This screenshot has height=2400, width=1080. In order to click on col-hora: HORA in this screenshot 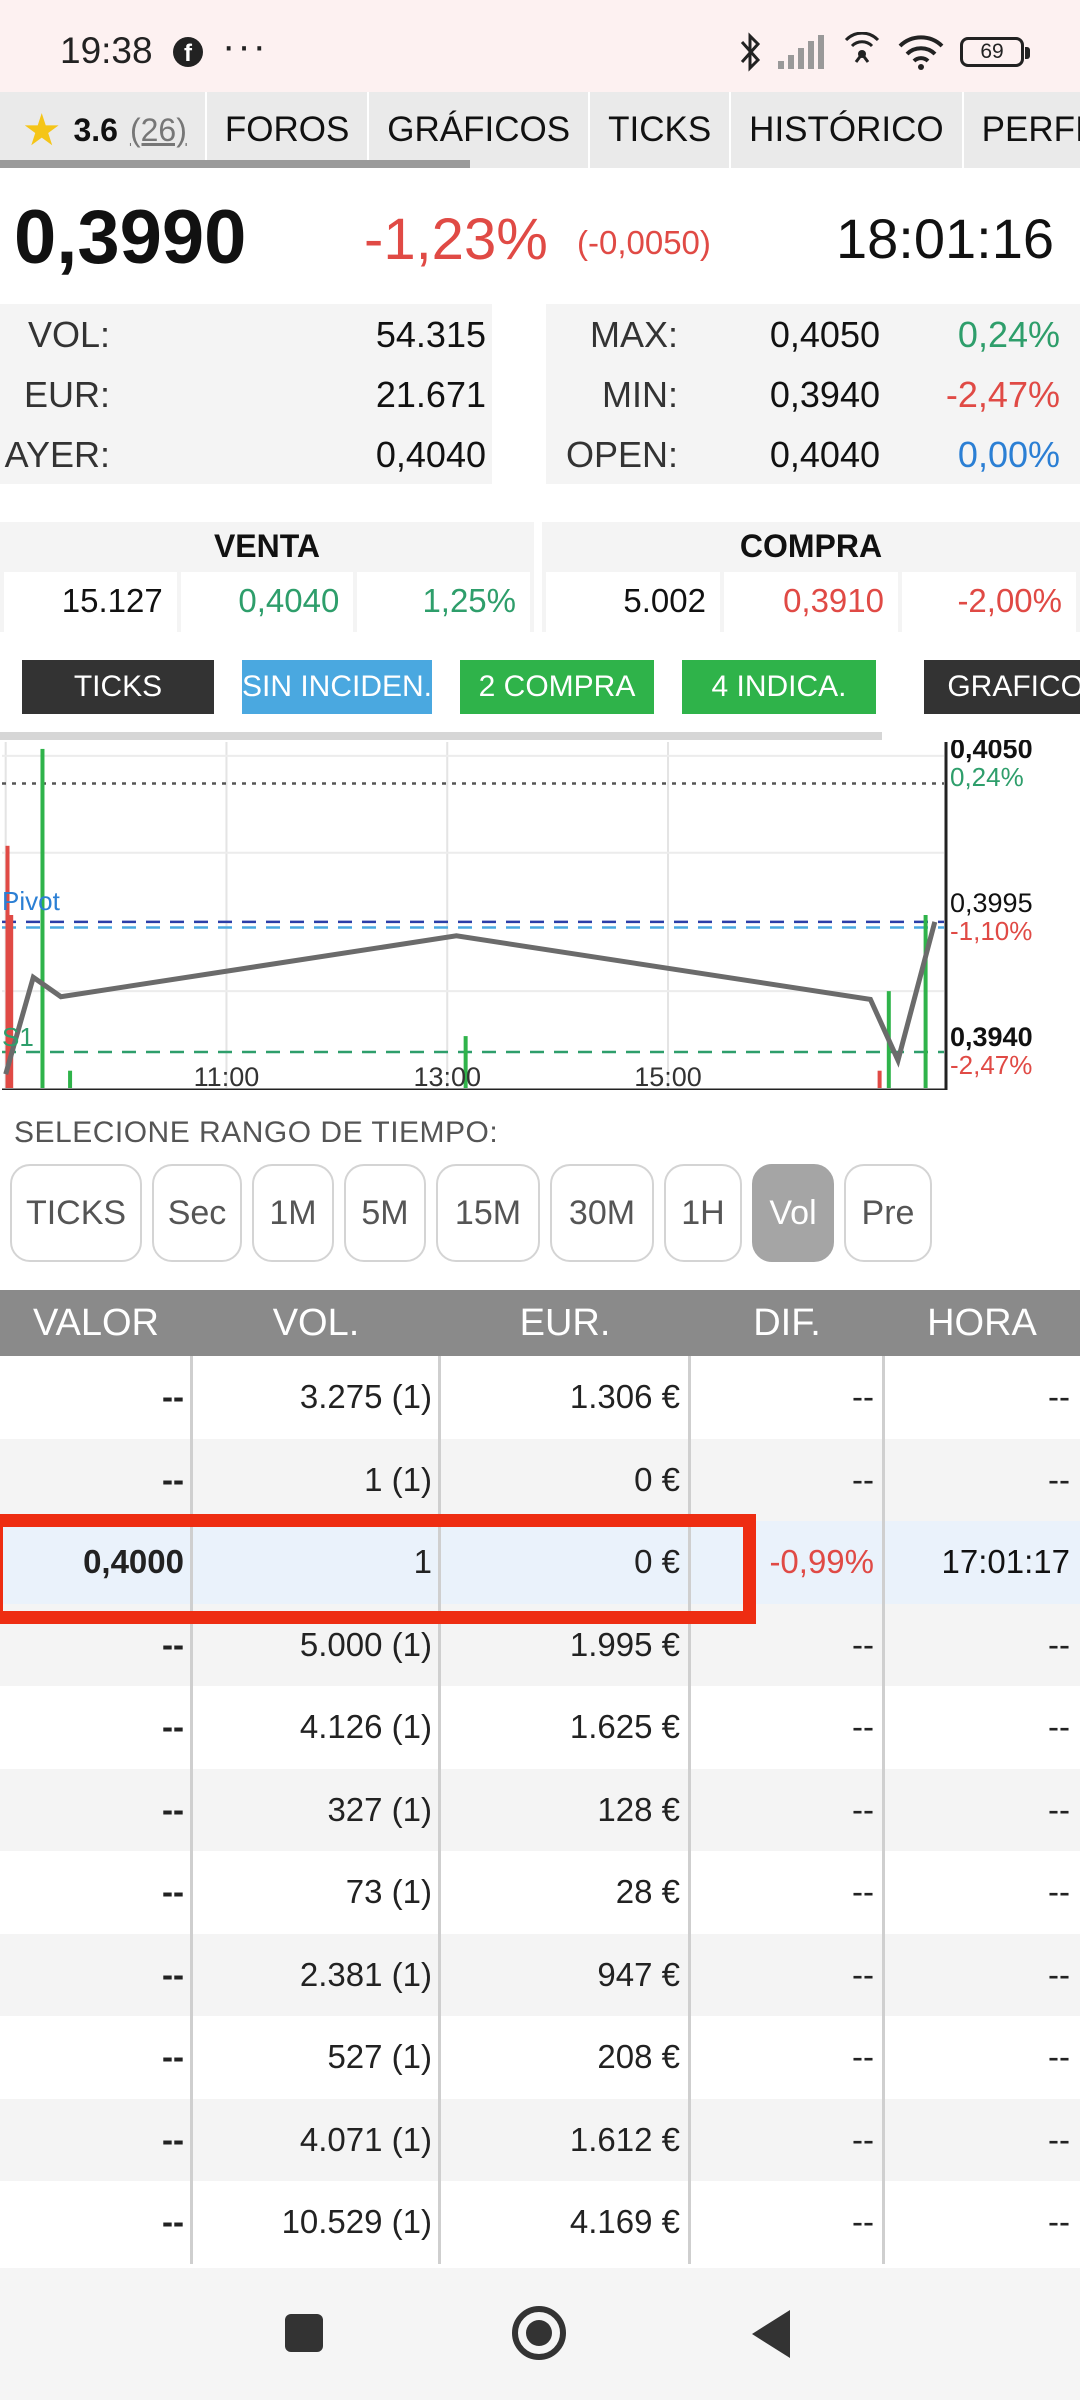, I will do `click(982, 1323)`.